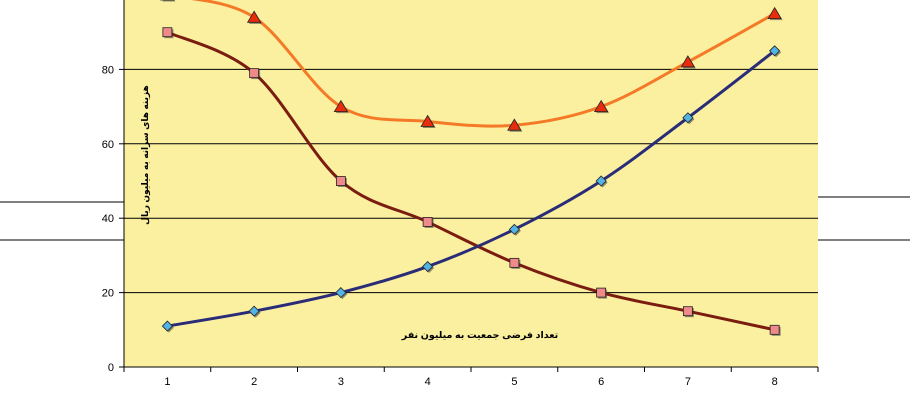 The width and height of the screenshot is (910, 395). I want to click on y-axis-label: هزینه های سرانه به میلیون ریال, so click(145, 155).